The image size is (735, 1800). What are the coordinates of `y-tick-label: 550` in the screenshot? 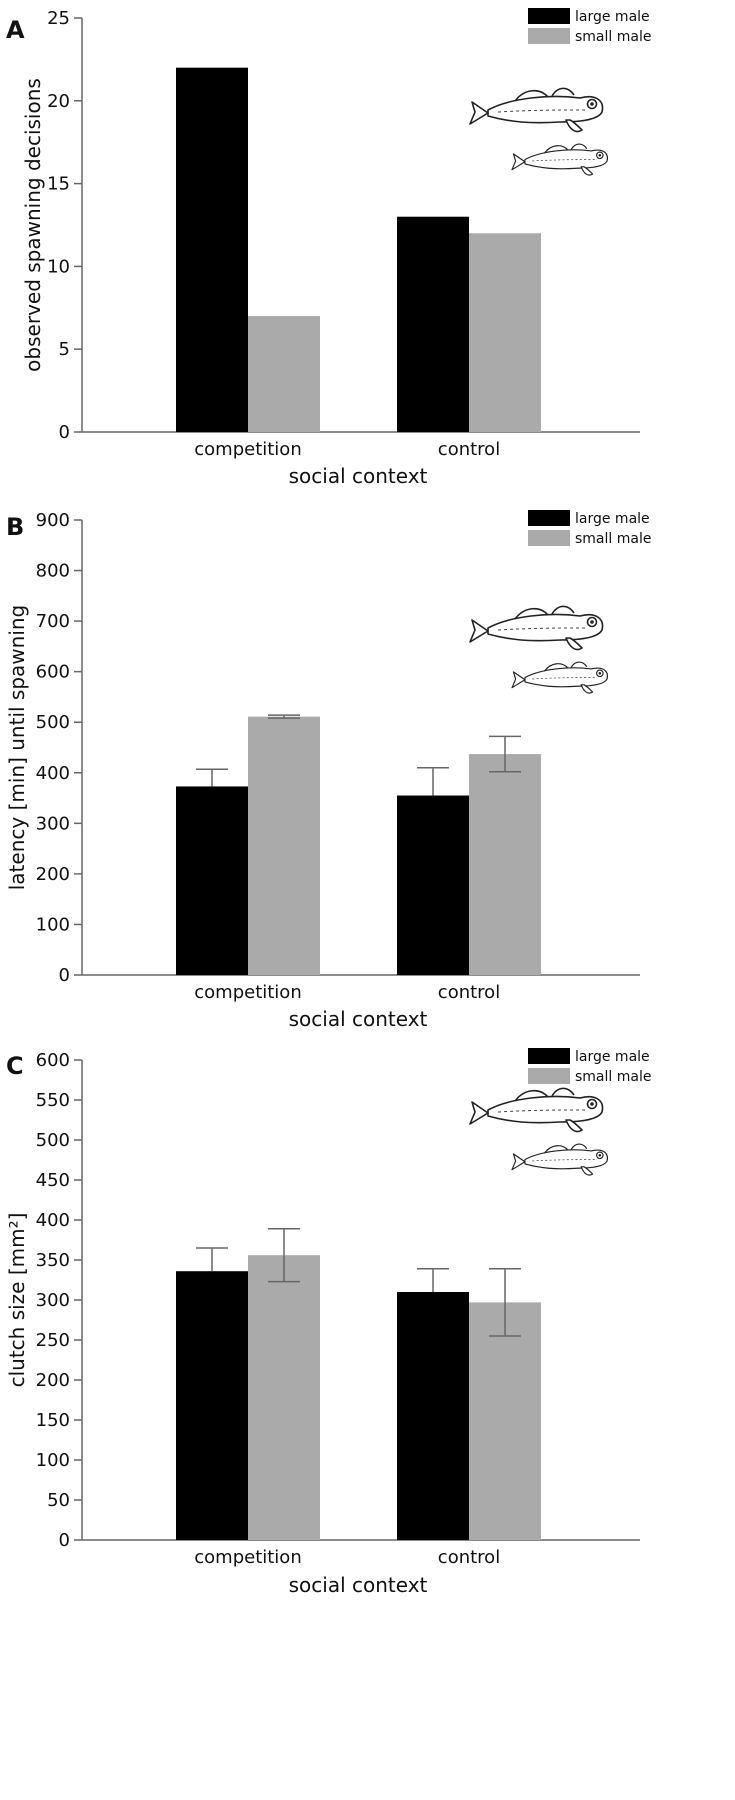 It's located at (53, 1100).